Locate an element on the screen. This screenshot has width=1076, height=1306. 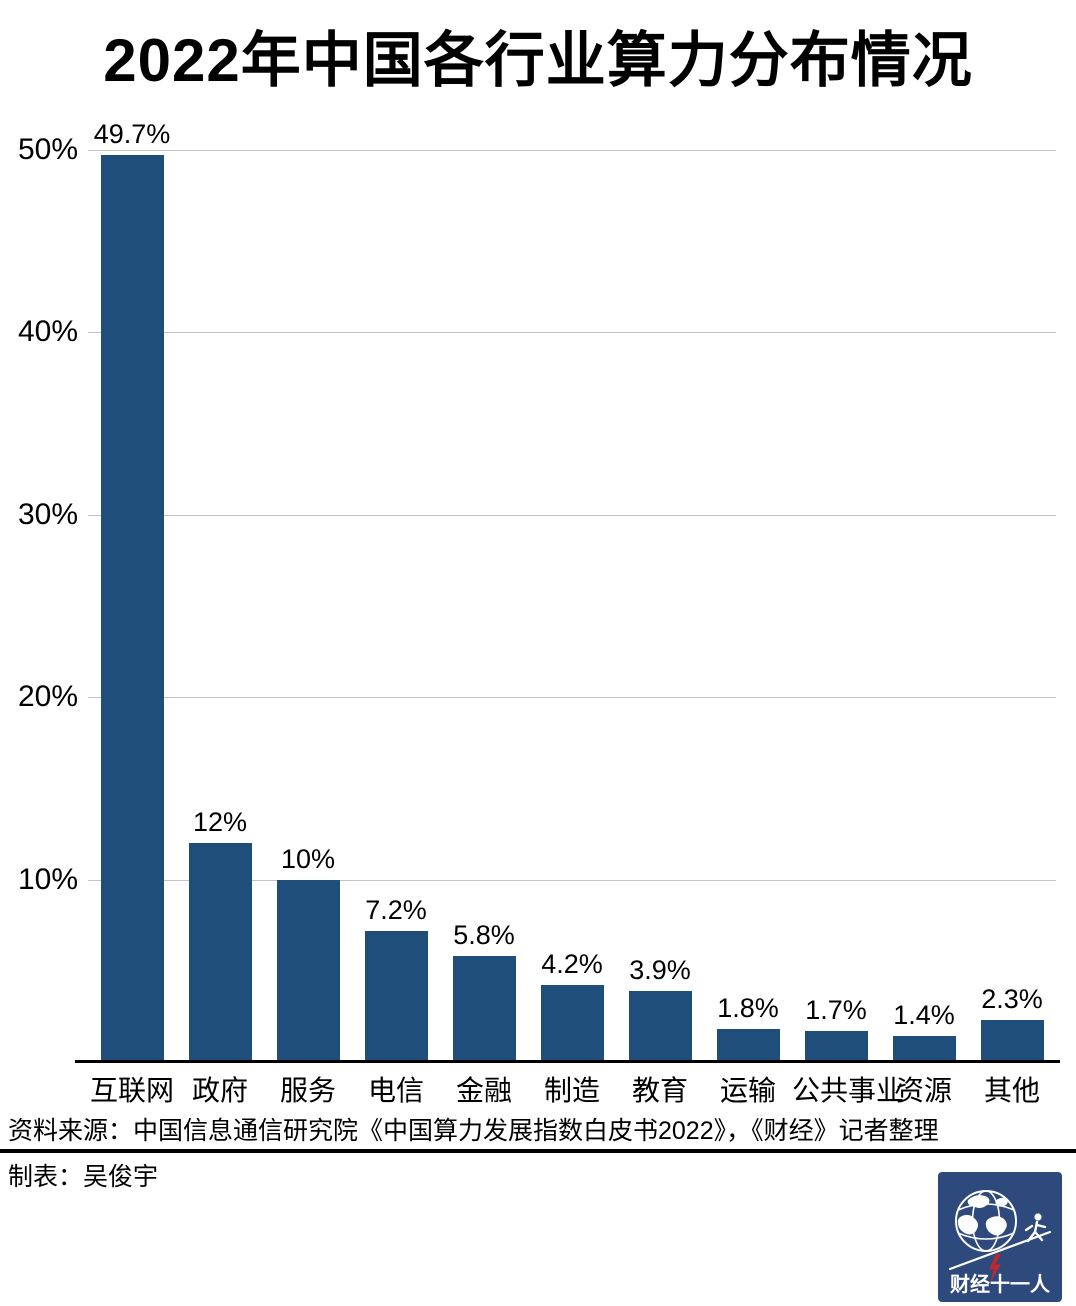
bar-互联网 is located at coordinates (132, 608).